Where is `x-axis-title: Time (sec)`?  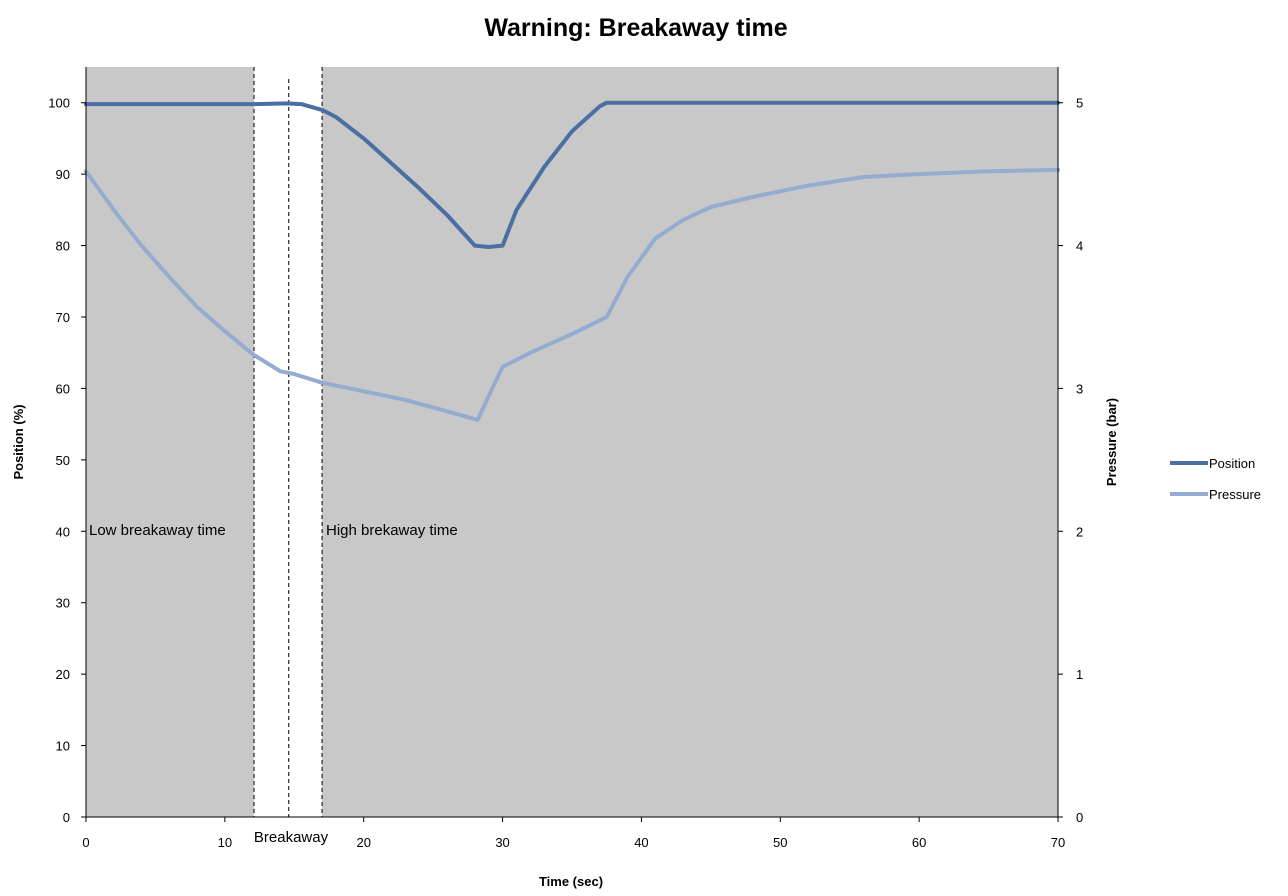
x-axis-title: Time (sec) is located at coordinates (571, 881).